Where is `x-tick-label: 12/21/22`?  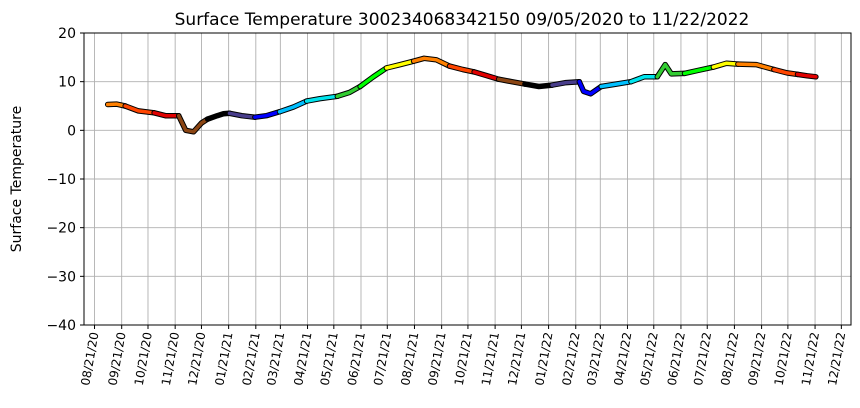
x-tick-label: 12/21/22 is located at coordinates (836, 359).